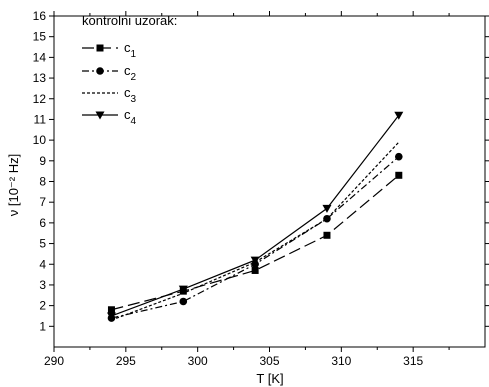 Image resolution: width=489 pixels, height=387 pixels. Describe the element at coordinates (198, 361) in the screenshot. I see `x-tick-label: 300` at that location.